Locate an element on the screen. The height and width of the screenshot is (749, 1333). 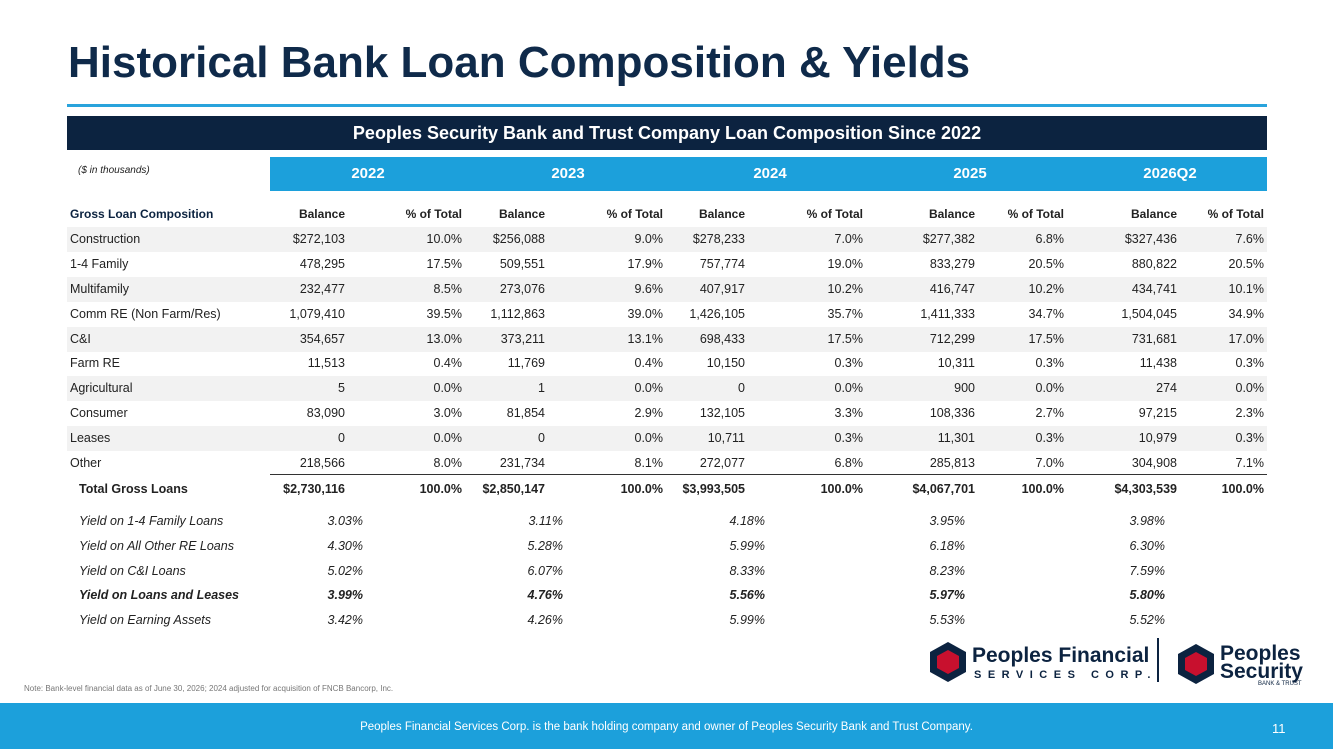
row-label: Other is located at coordinates (86, 463).